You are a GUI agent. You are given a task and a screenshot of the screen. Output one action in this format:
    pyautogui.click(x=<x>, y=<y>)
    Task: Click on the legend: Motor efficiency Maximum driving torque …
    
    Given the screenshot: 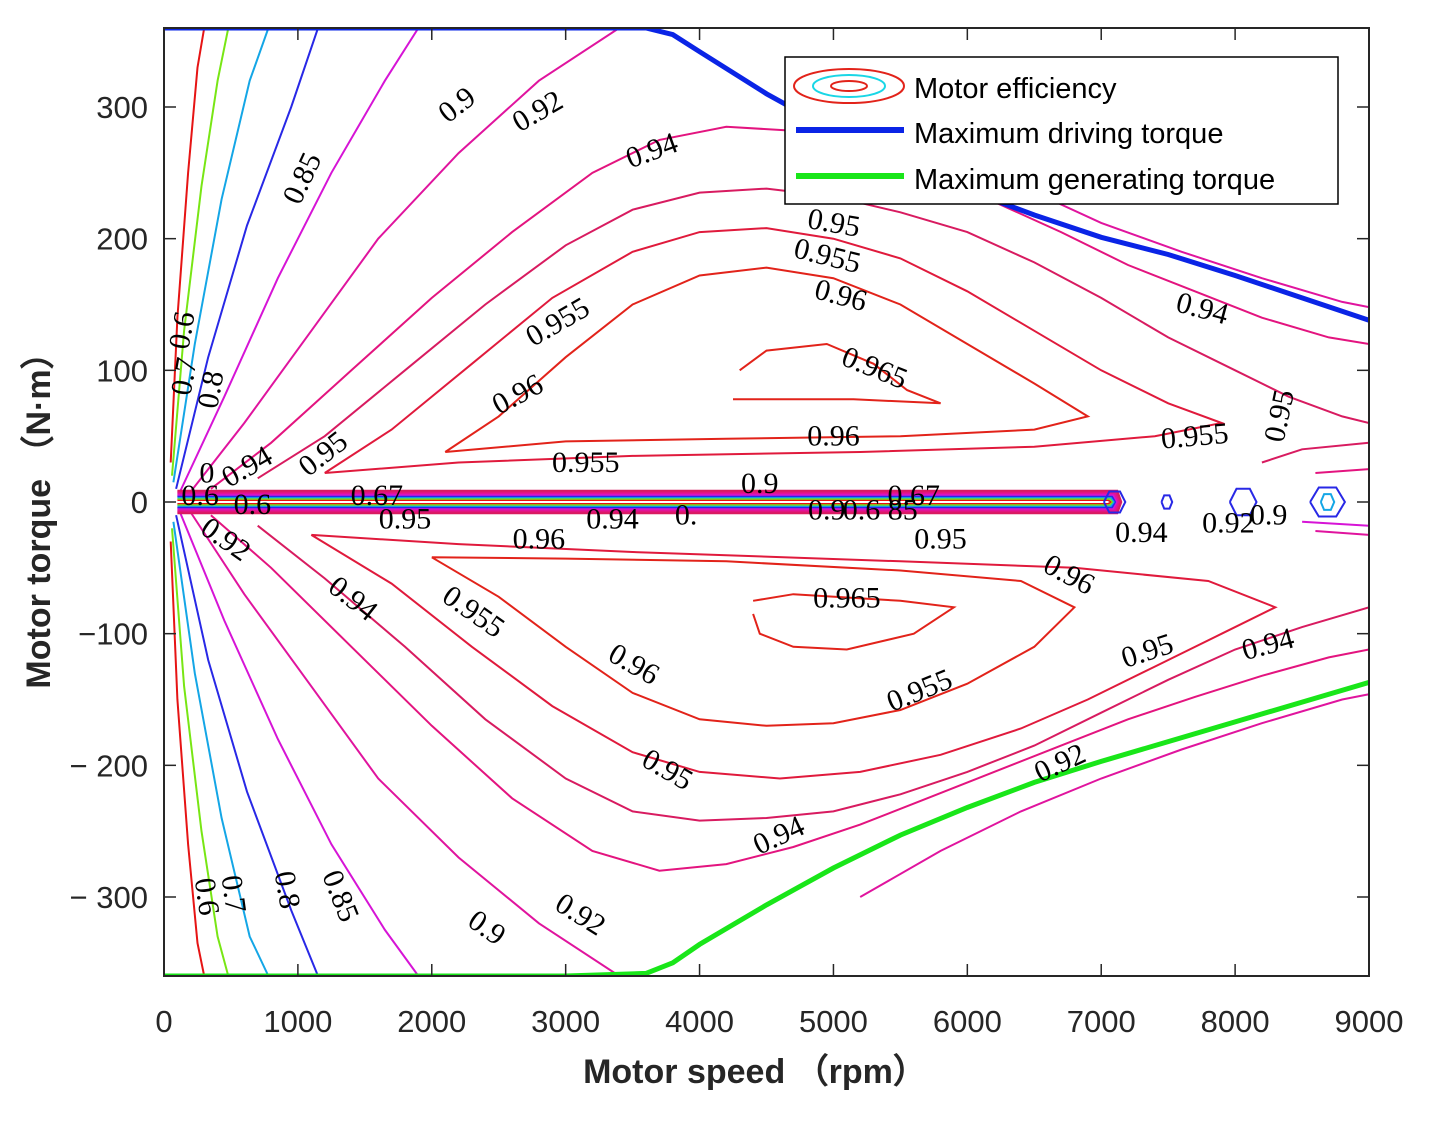 What is the action you would take?
    pyautogui.click(x=1061, y=130)
    